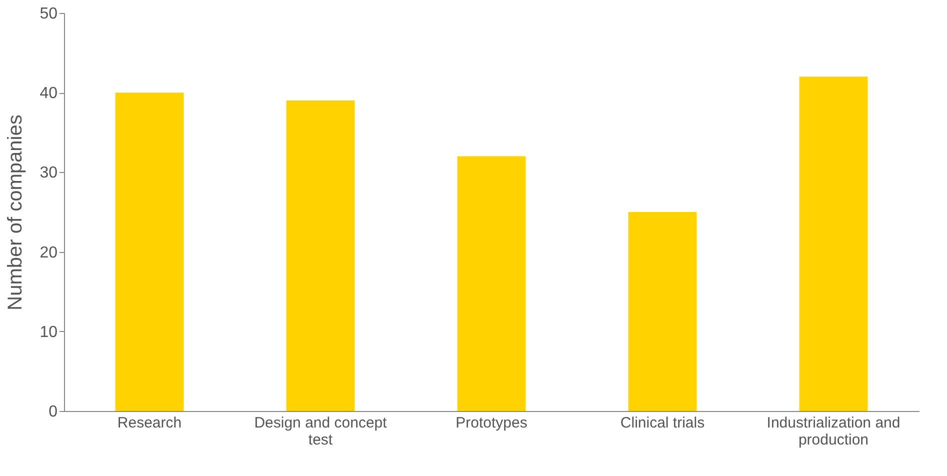 This screenshot has height=476, width=947. I want to click on x-tick-label: Clinical trials, so click(662, 423).